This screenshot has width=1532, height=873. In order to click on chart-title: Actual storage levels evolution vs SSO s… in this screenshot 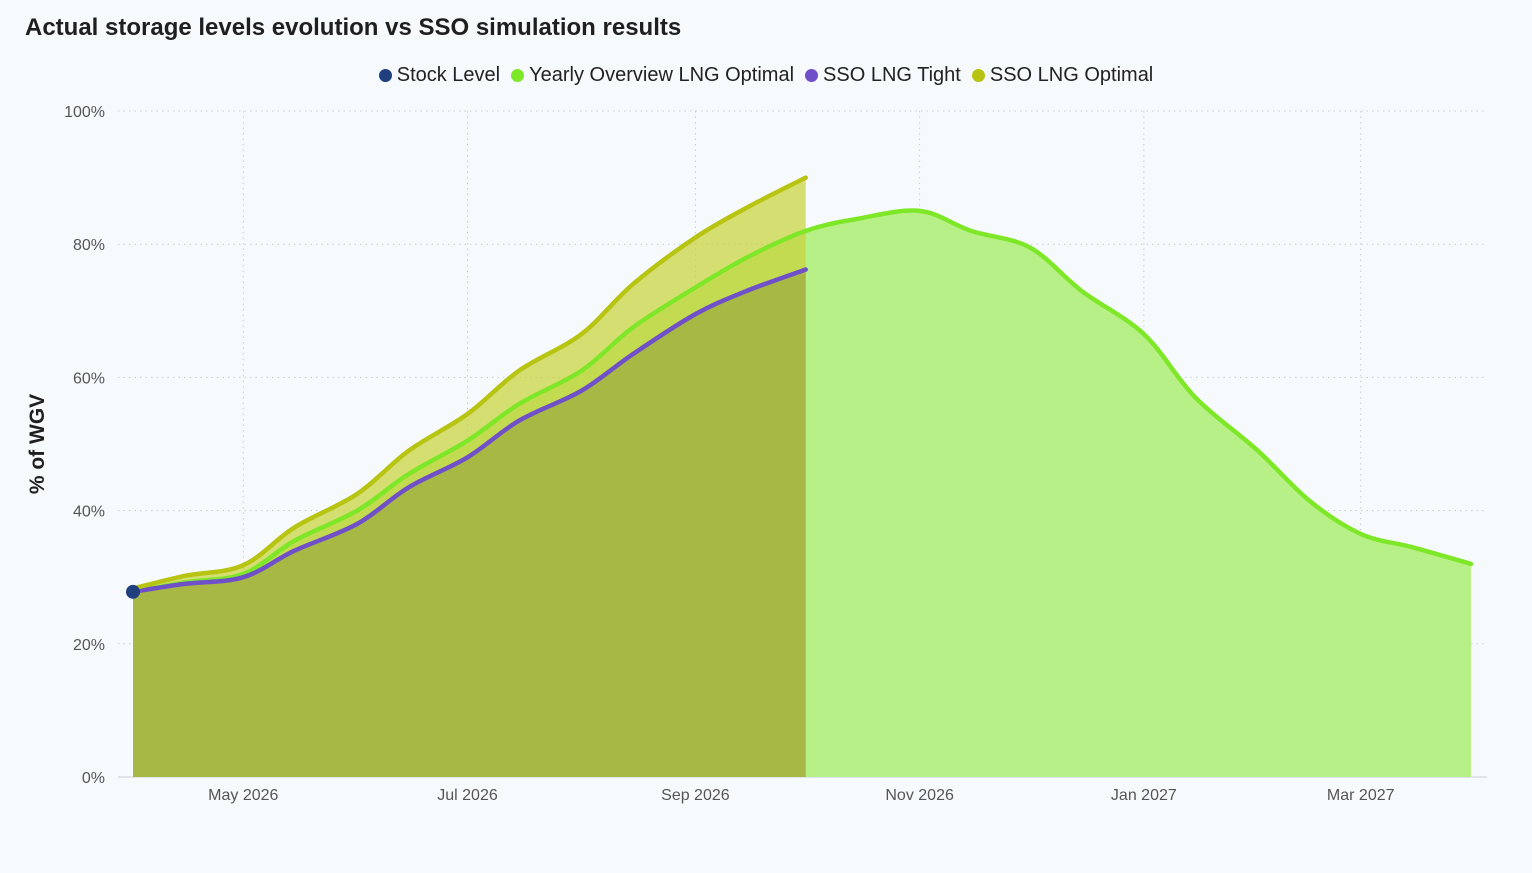, I will do `click(353, 27)`.